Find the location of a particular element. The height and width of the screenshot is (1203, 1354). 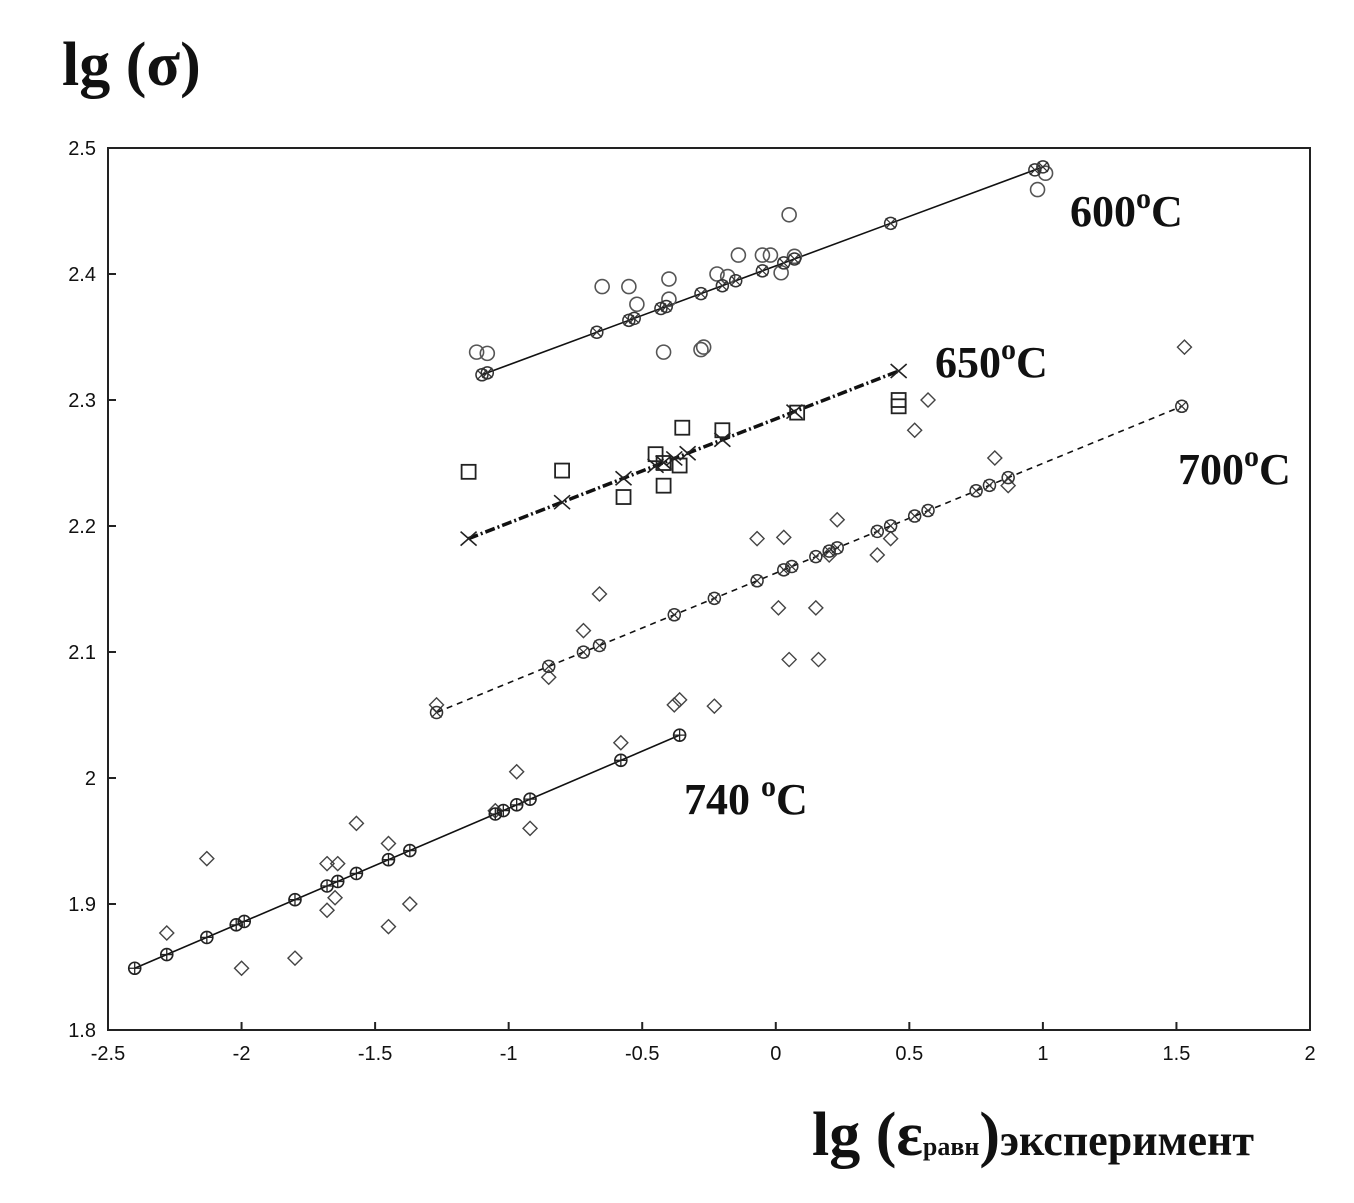

x-tick-label: -2 is located at coordinates (242, 1054).